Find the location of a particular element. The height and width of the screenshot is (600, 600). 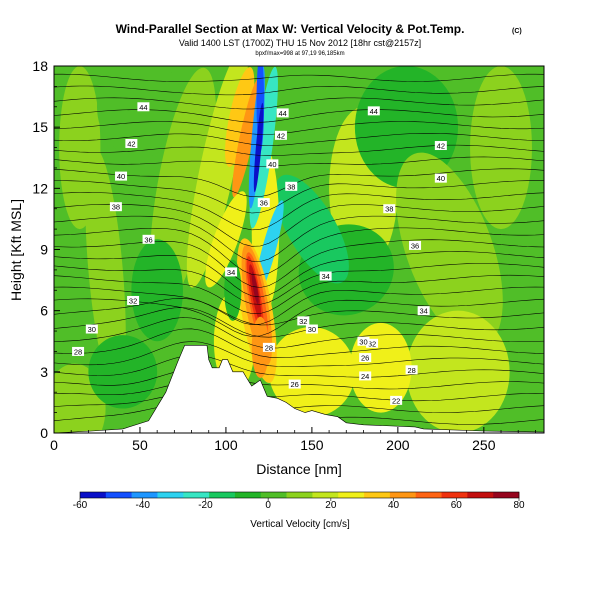

x-tick-label: 200 is located at coordinates (398, 445).